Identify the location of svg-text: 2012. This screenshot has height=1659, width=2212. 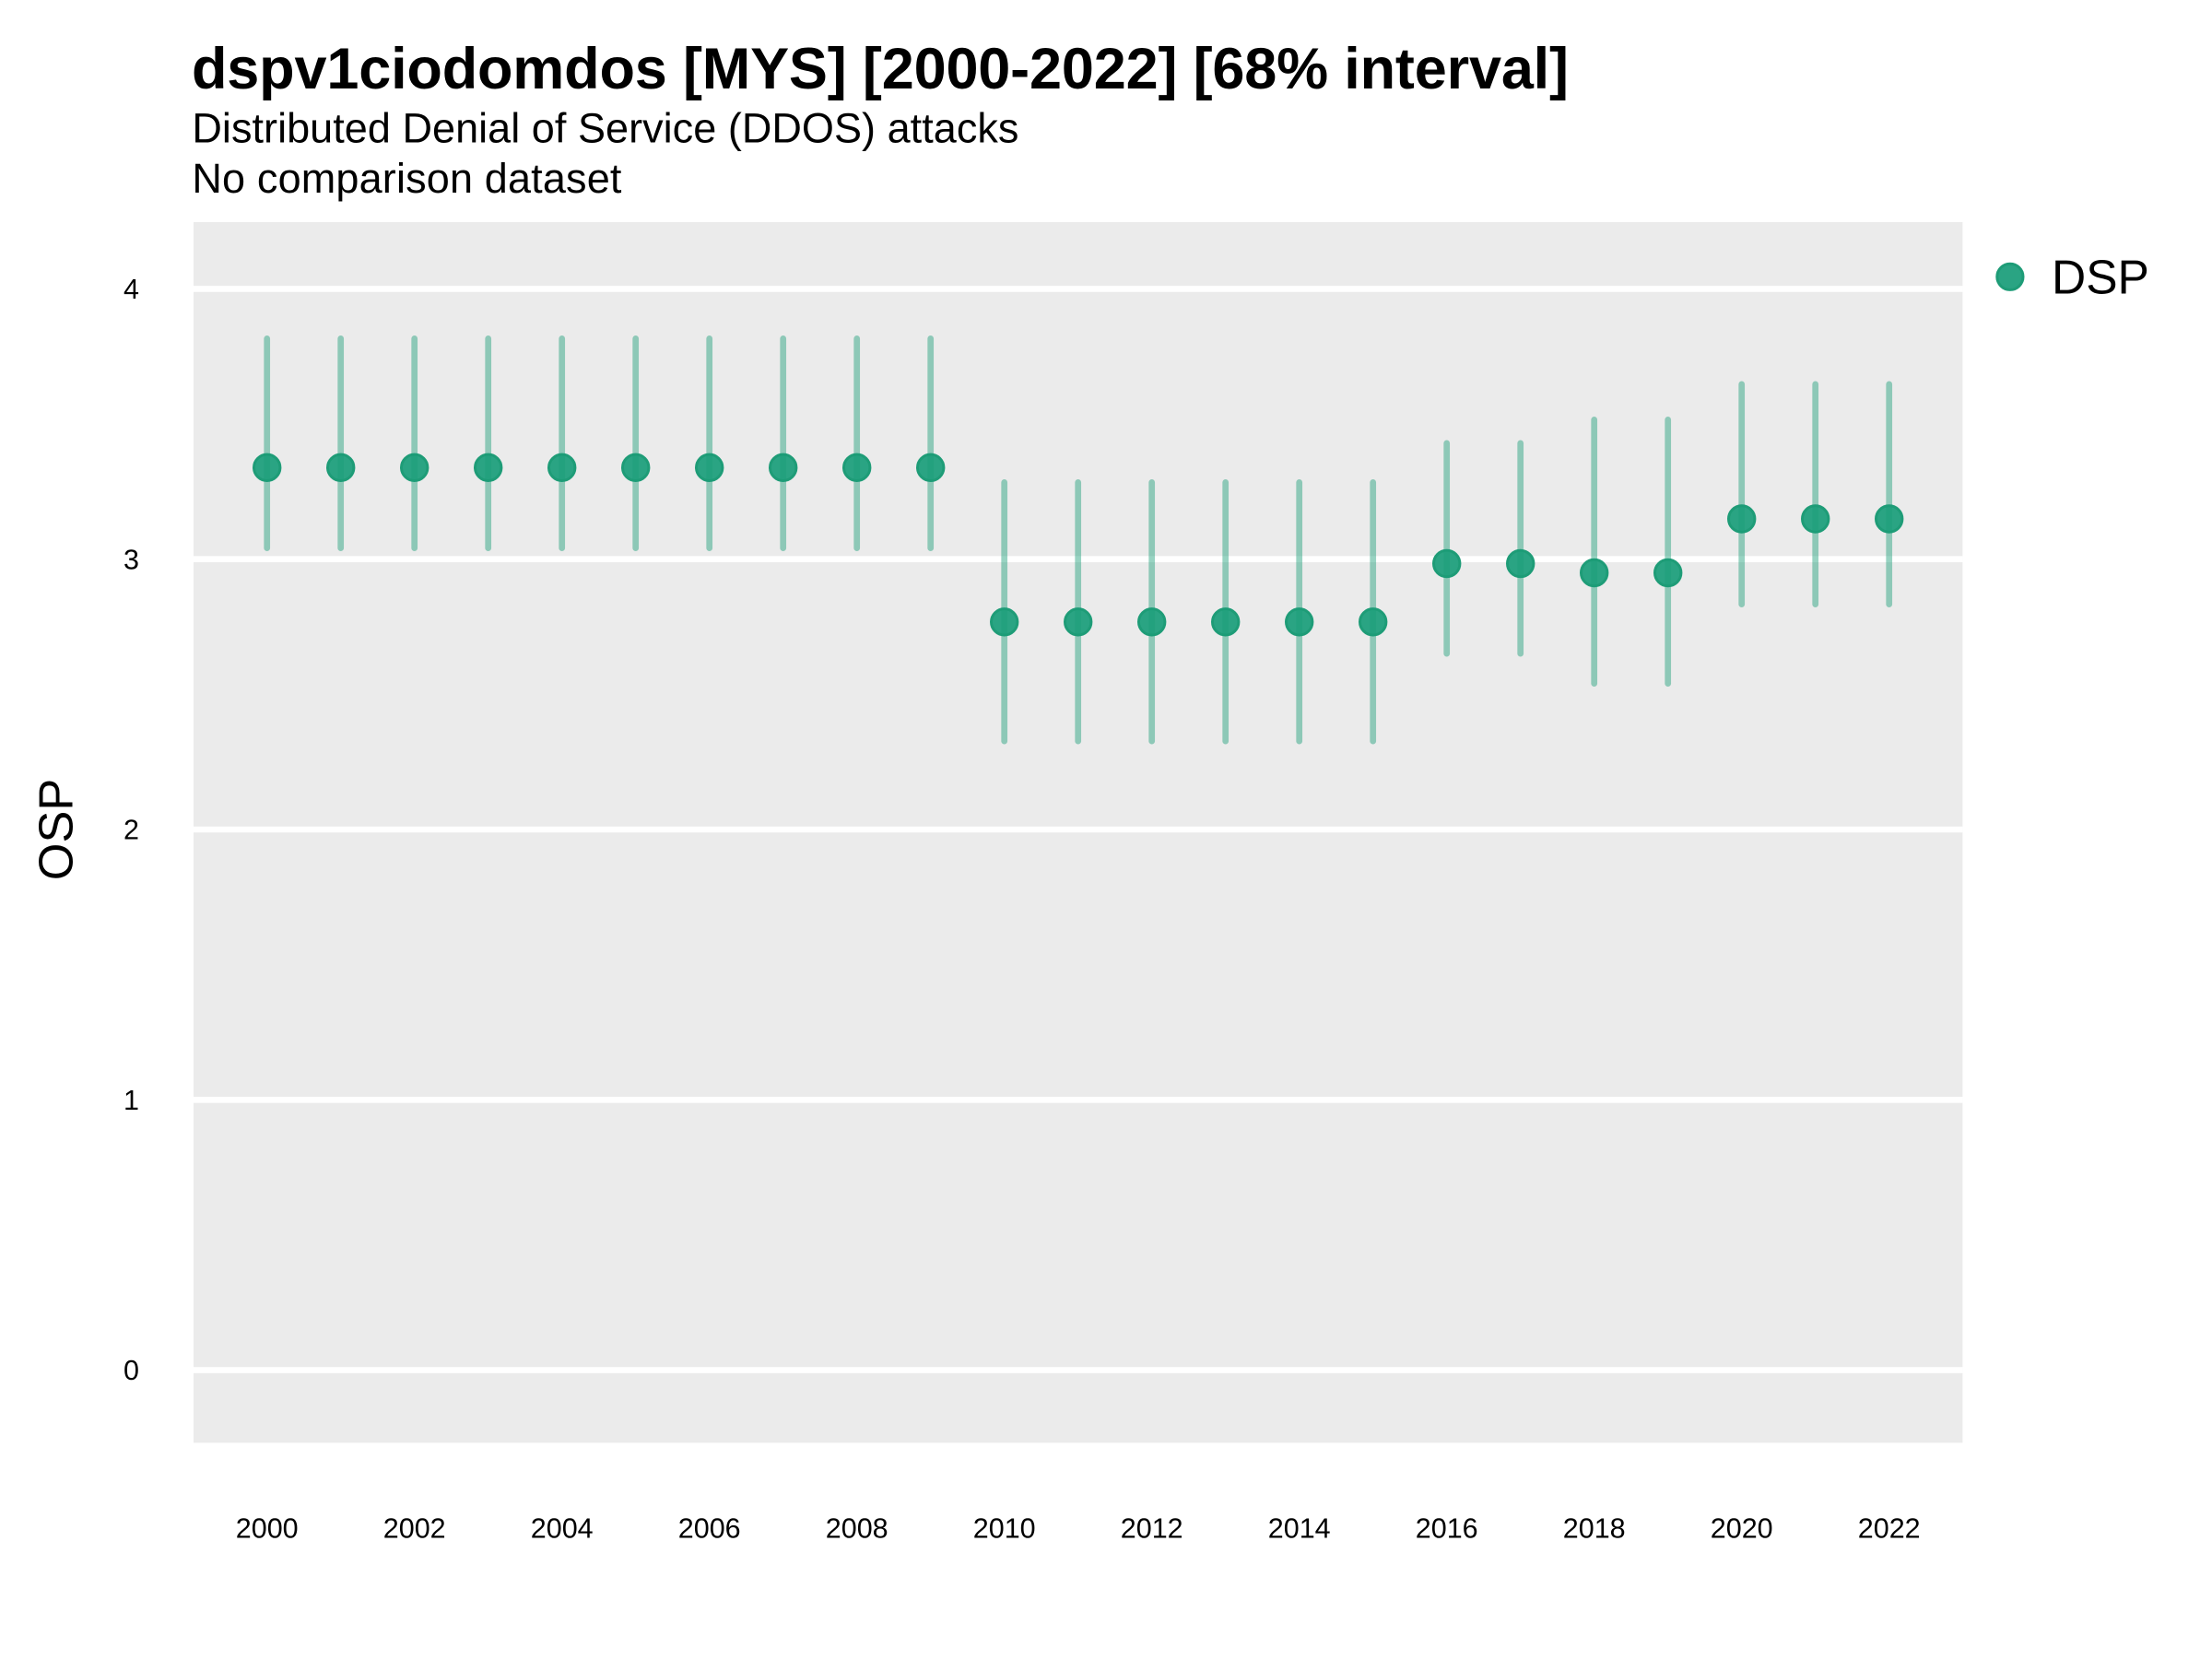
(1152, 1528).